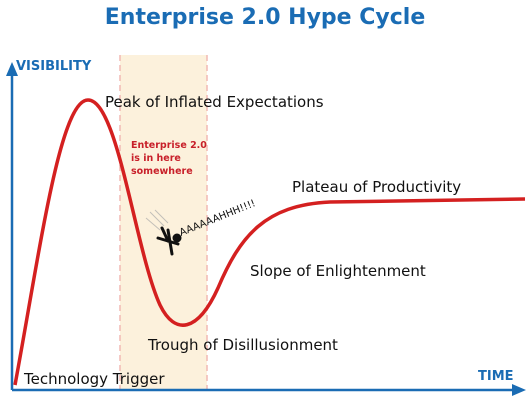  Describe the element at coordinates (169, 241) in the screenshot. I see `falling-figure` at that location.